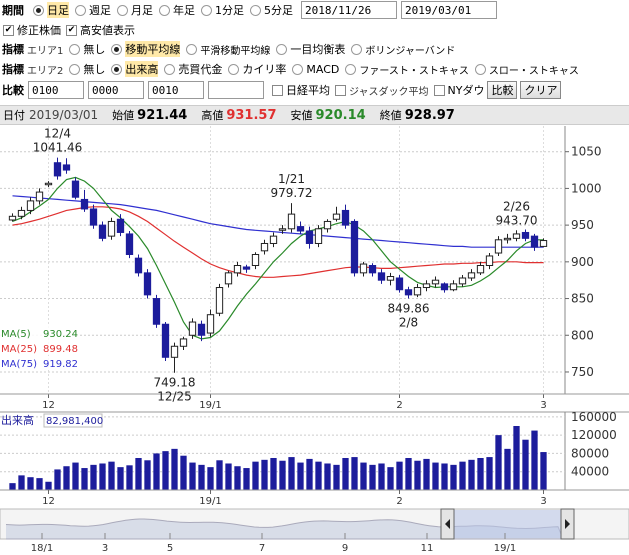  What do you see at coordinates (502, 90) in the screenshot?
I see `compare-button: 比較` at bounding box center [502, 90].